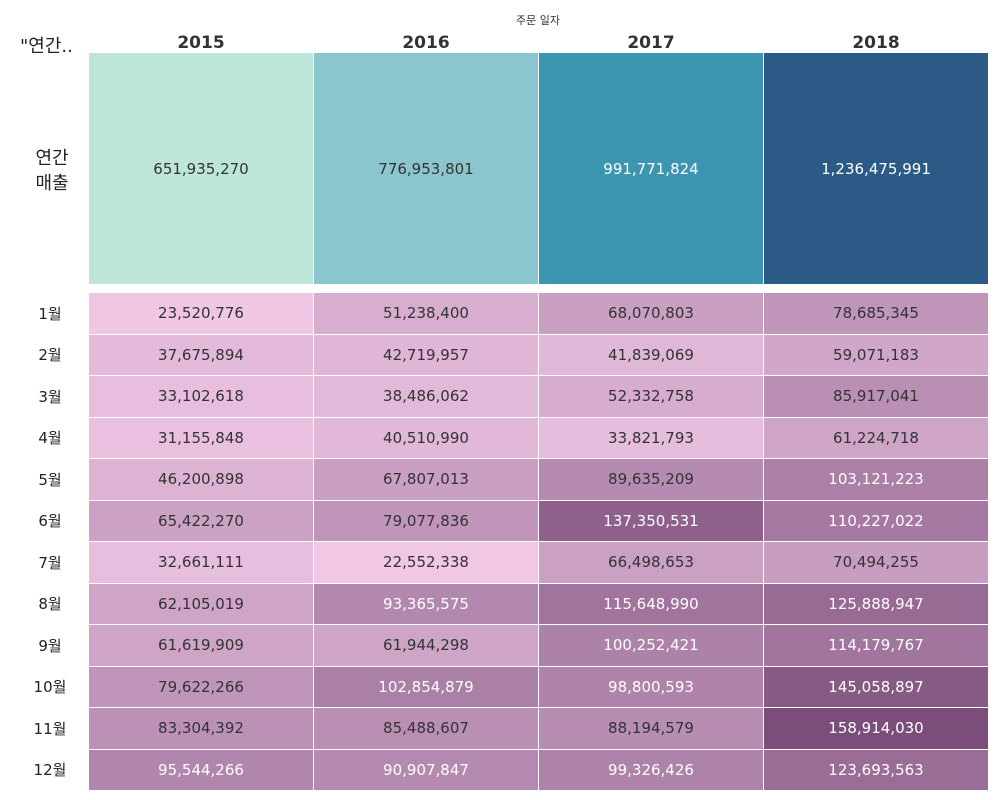 This screenshot has height=800, width=1000. What do you see at coordinates (426, 479) in the screenshot?
I see `month-cell: 67,807,013` at bounding box center [426, 479].